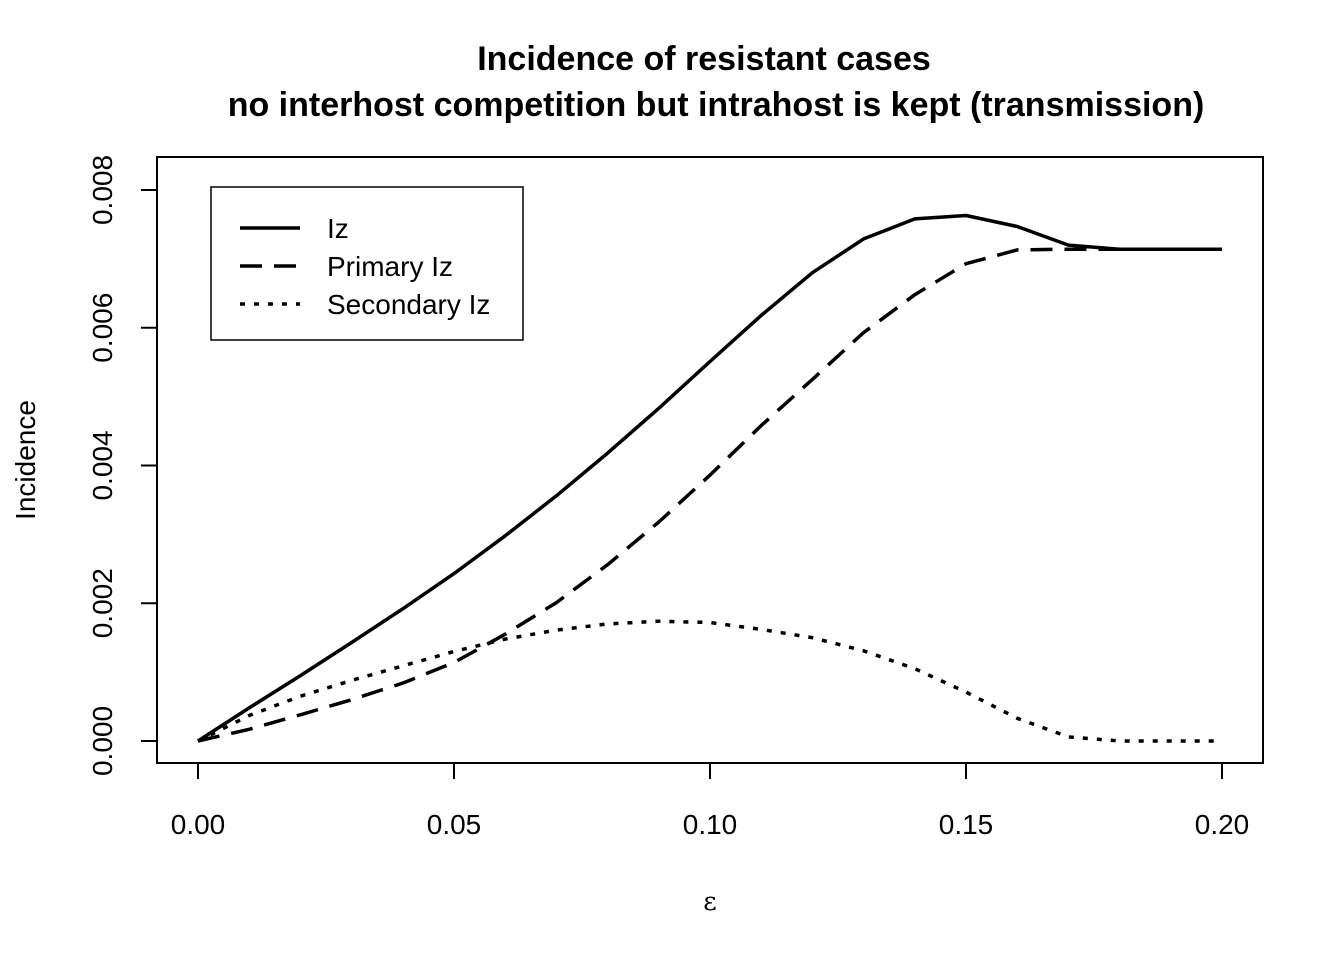  I want to click on x-tick-label: 0.10, so click(710, 824).